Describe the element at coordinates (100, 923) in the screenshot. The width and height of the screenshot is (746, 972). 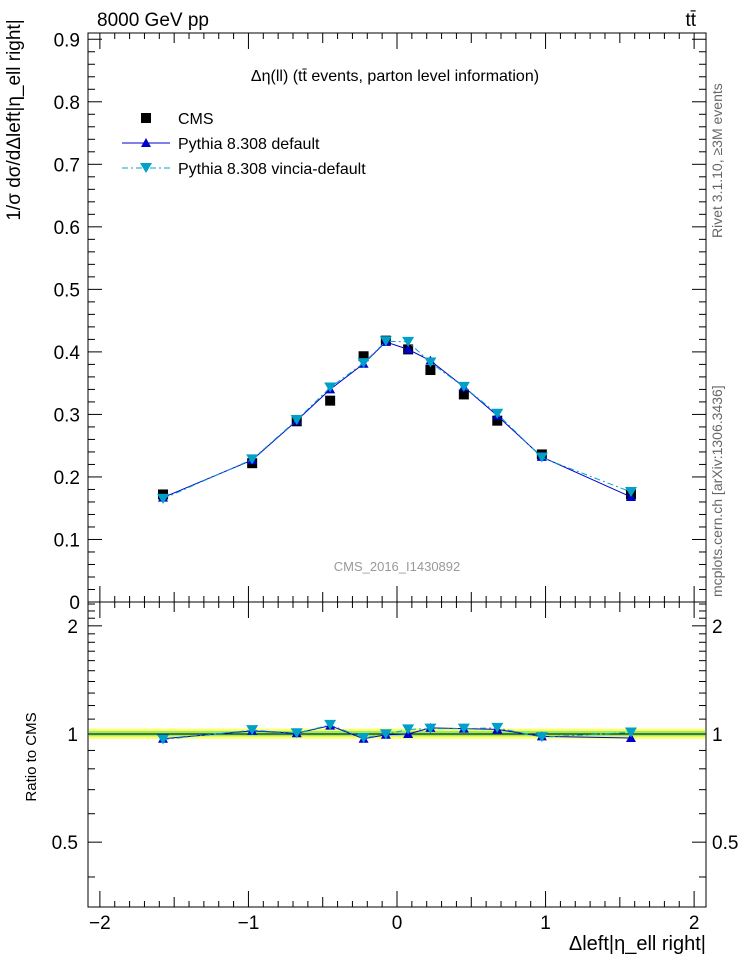
I see `x-tick-label: −2` at that location.